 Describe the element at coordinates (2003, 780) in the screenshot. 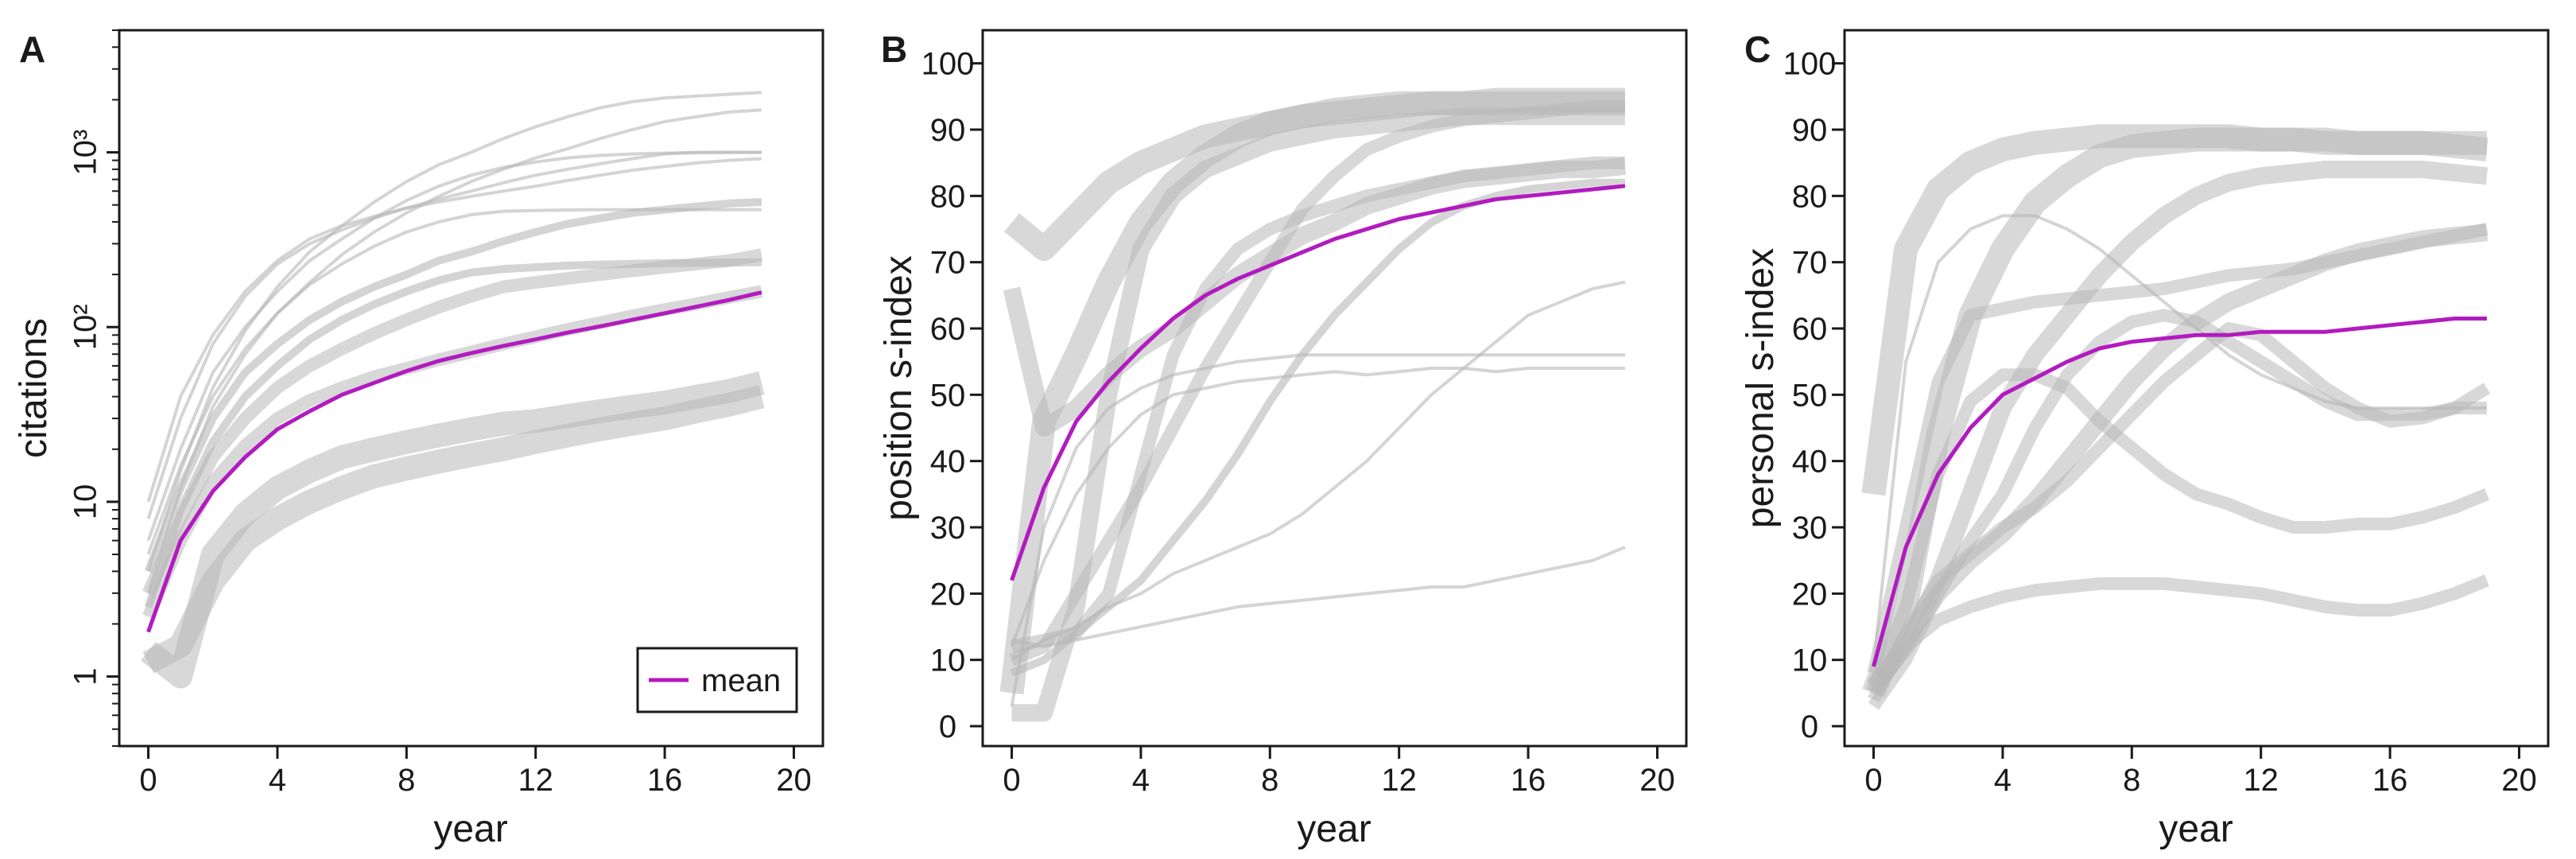

I see `panel-c-x-tick-label: 4` at that location.